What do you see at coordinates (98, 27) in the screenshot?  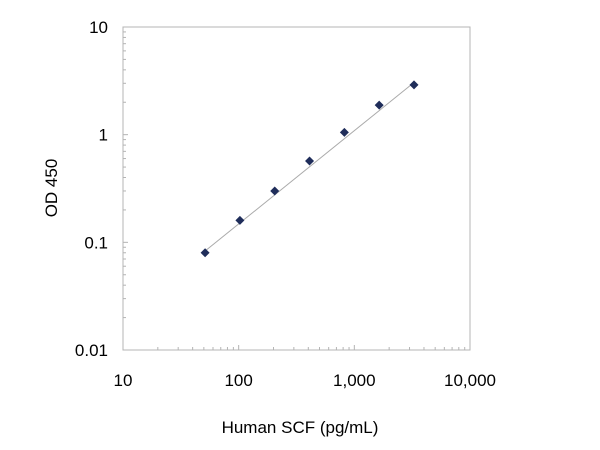 I see `y-tick-label: 10` at bounding box center [98, 27].